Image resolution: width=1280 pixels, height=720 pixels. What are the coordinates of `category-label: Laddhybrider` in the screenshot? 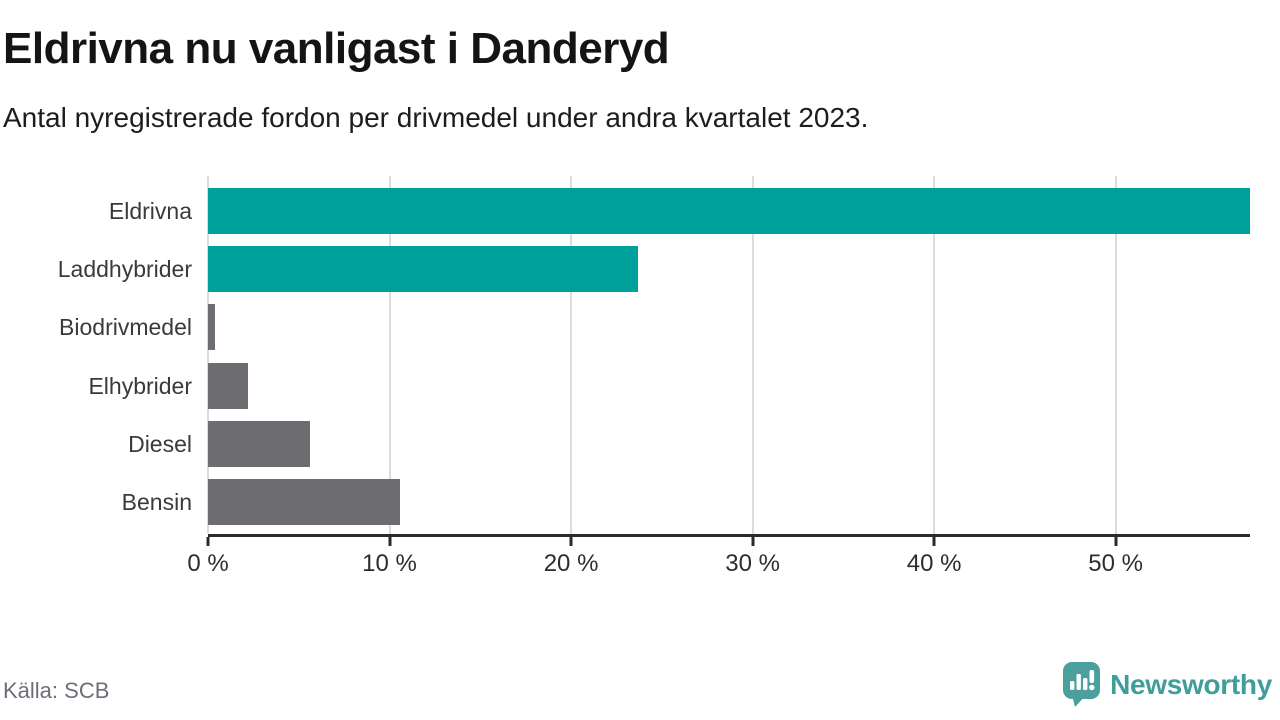 It's located at (124, 269).